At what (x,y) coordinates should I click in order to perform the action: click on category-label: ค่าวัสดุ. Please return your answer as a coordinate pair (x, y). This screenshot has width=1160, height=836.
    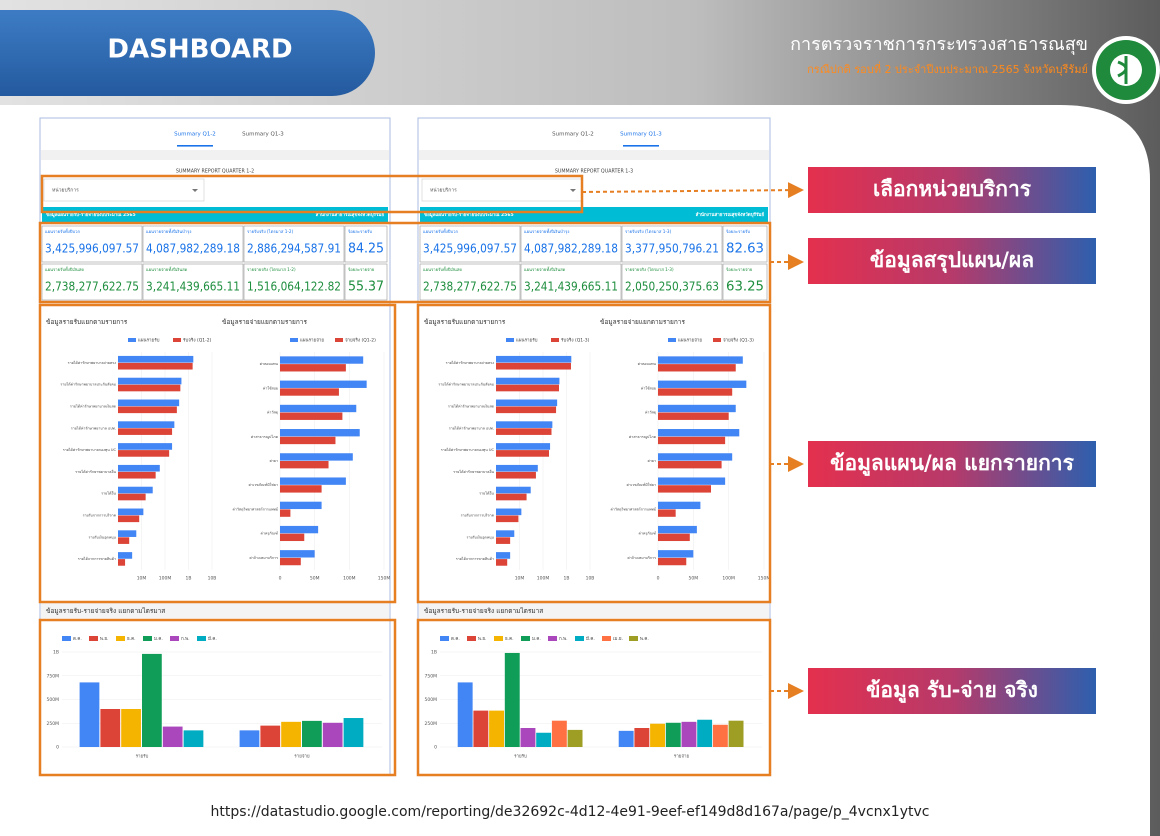
    Looking at the image, I should click on (273, 413).